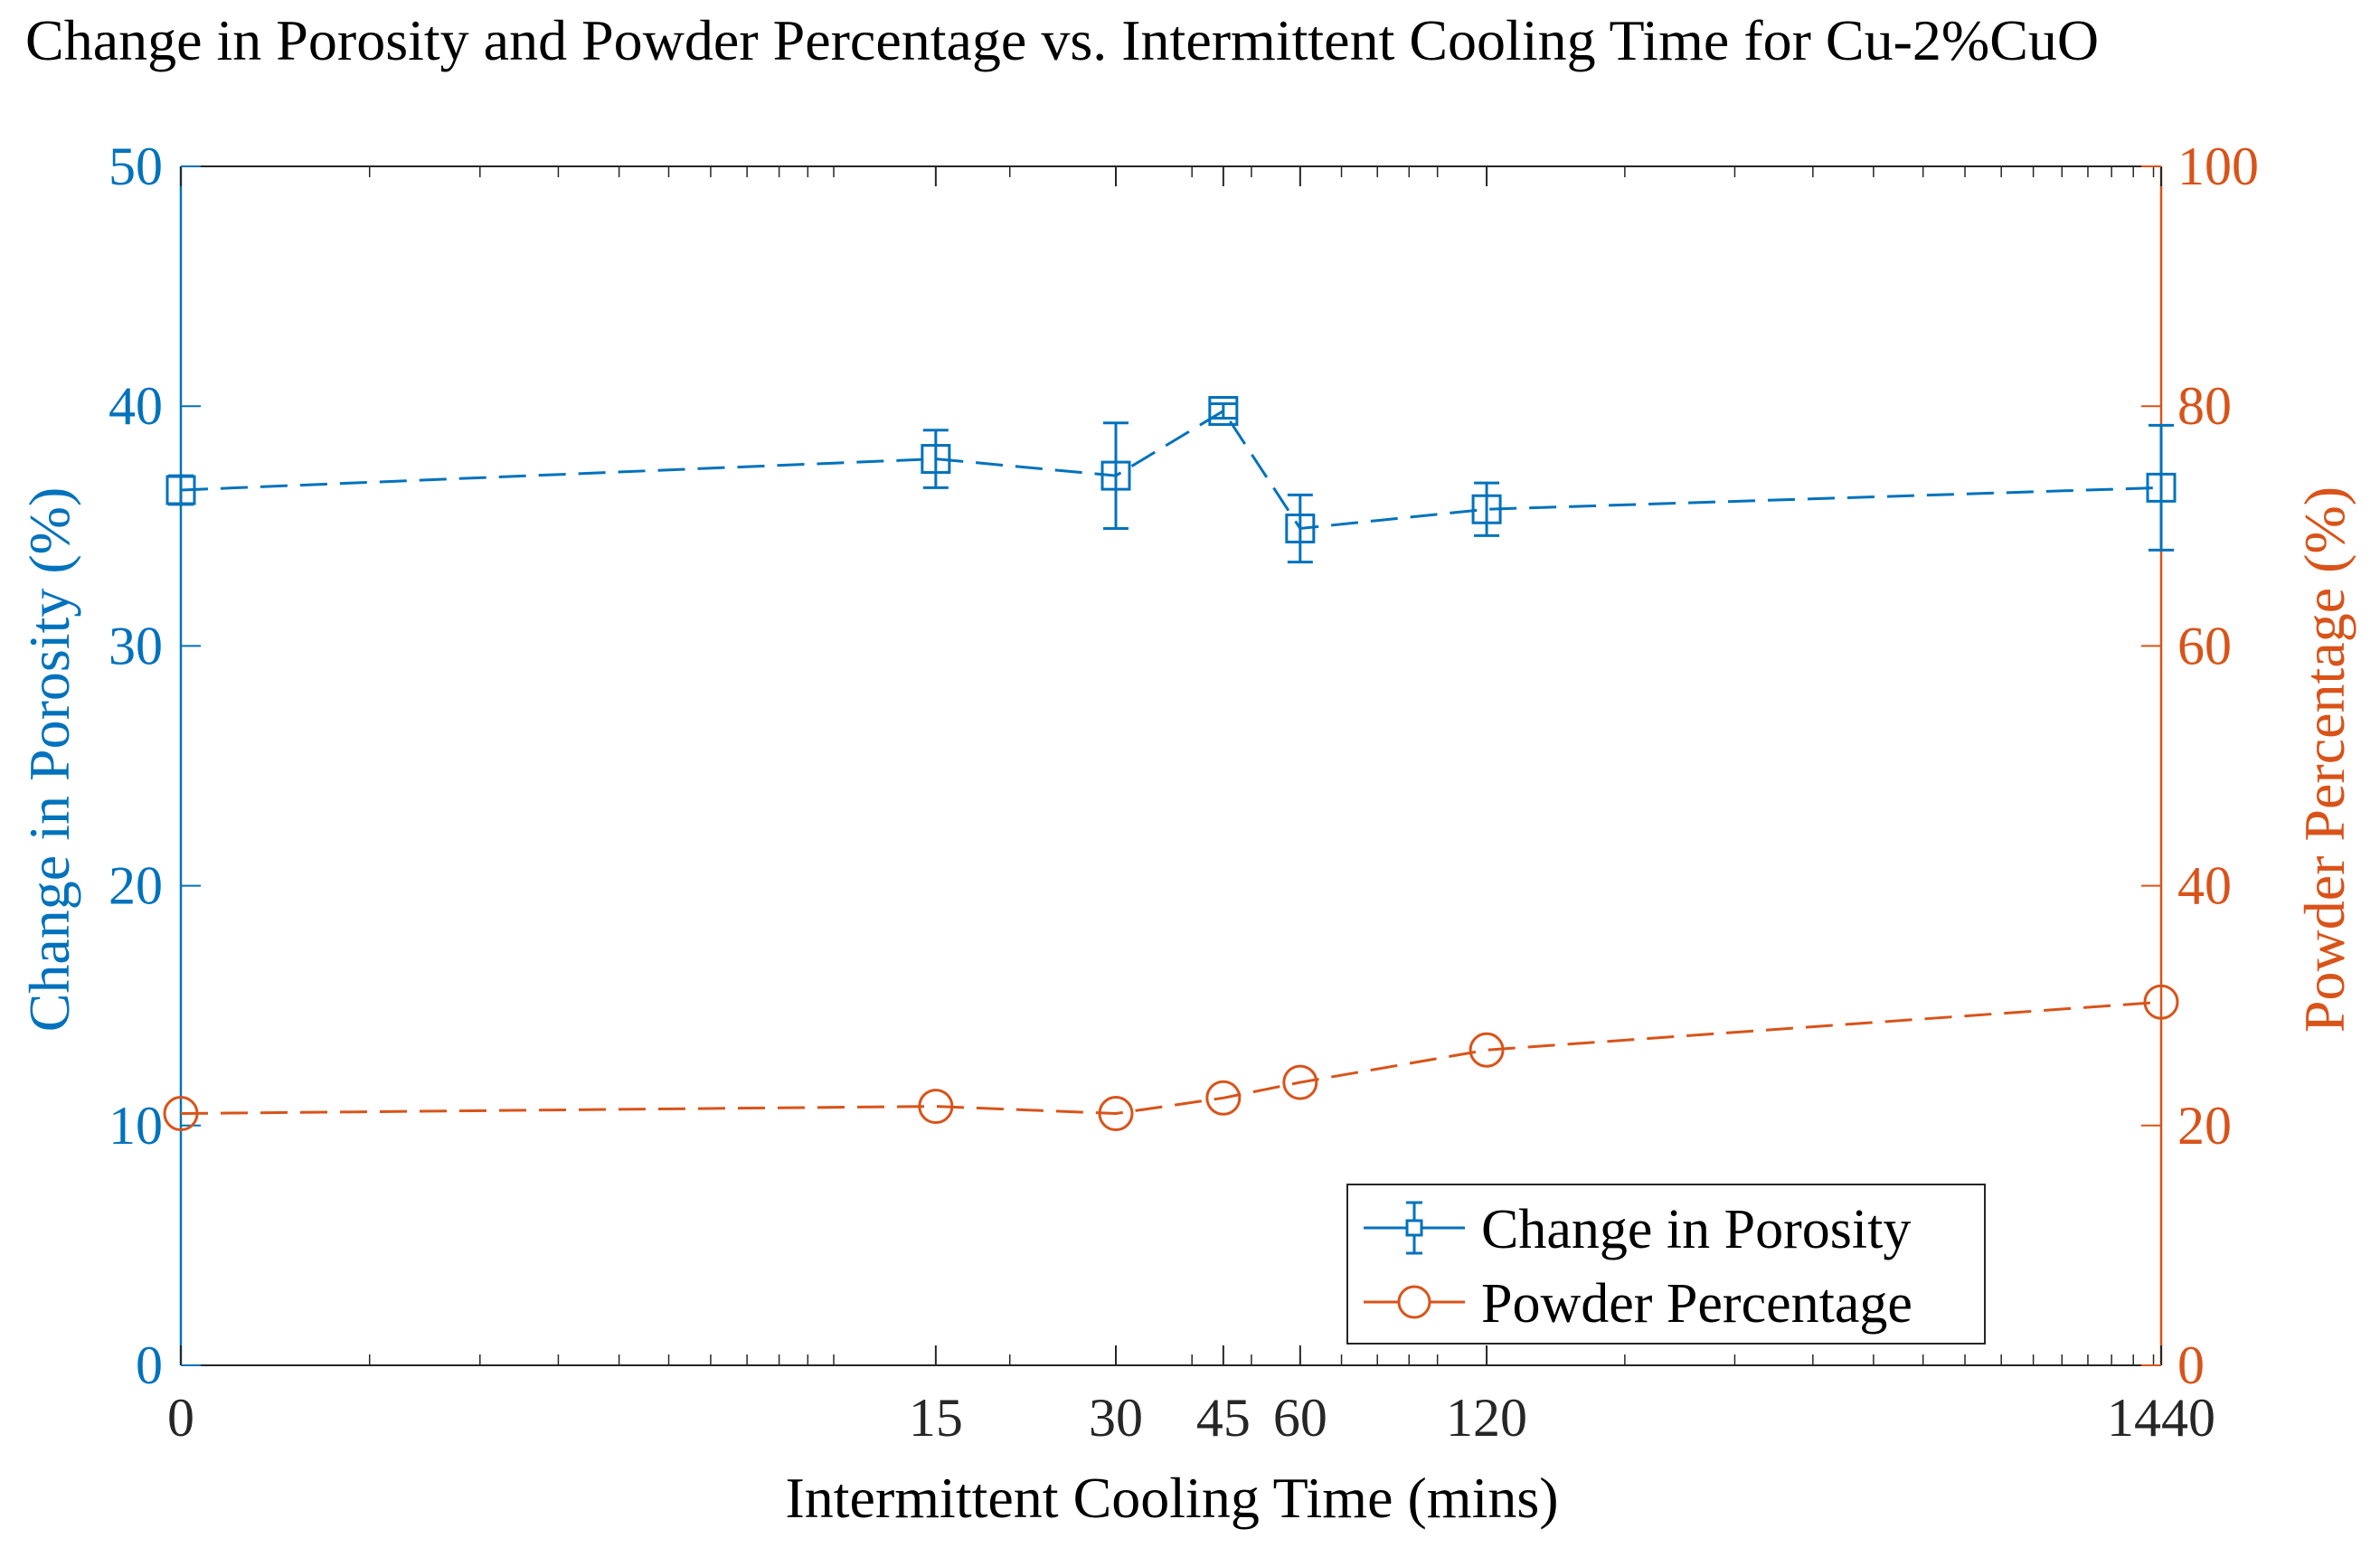 The image size is (2380, 1557). I want to click on change-in-porosity-line, so click(1171, 470).